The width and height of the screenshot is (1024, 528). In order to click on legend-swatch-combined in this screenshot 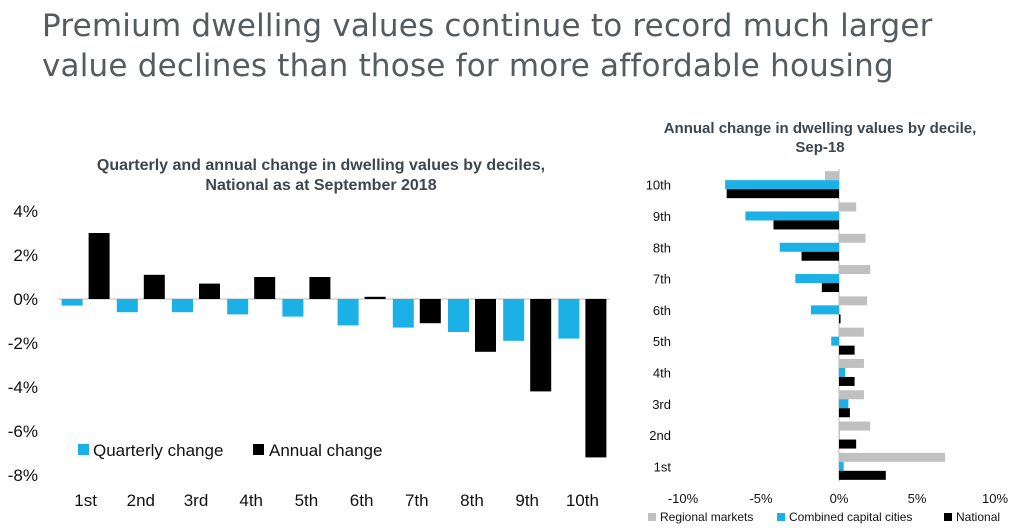, I will do `click(781, 517)`.